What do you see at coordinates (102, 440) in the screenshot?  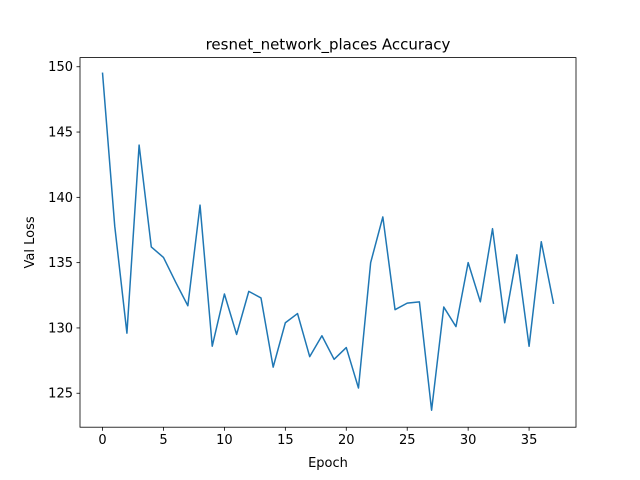 I see `x-tick-label: 0` at bounding box center [102, 440].